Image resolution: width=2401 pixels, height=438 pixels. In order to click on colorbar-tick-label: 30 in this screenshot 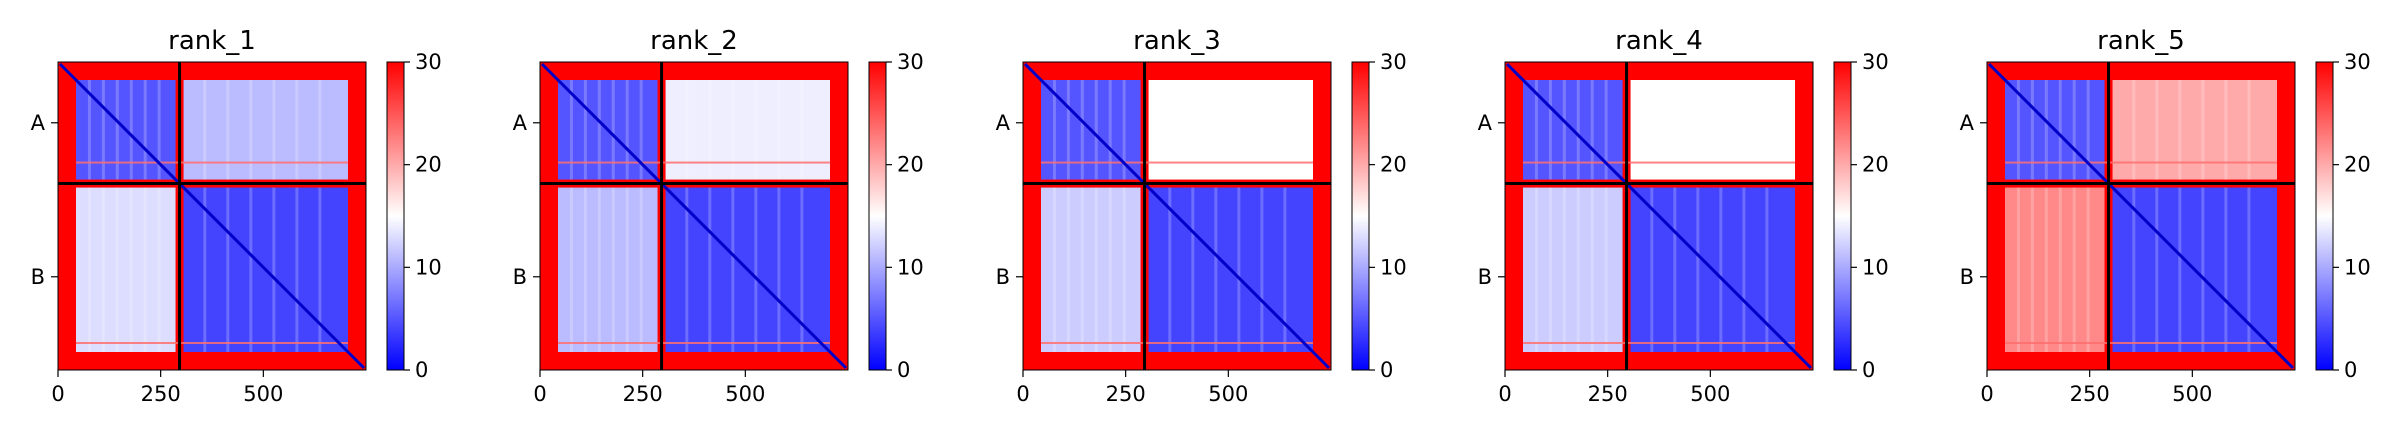, I will do `click(1875, 62)`.